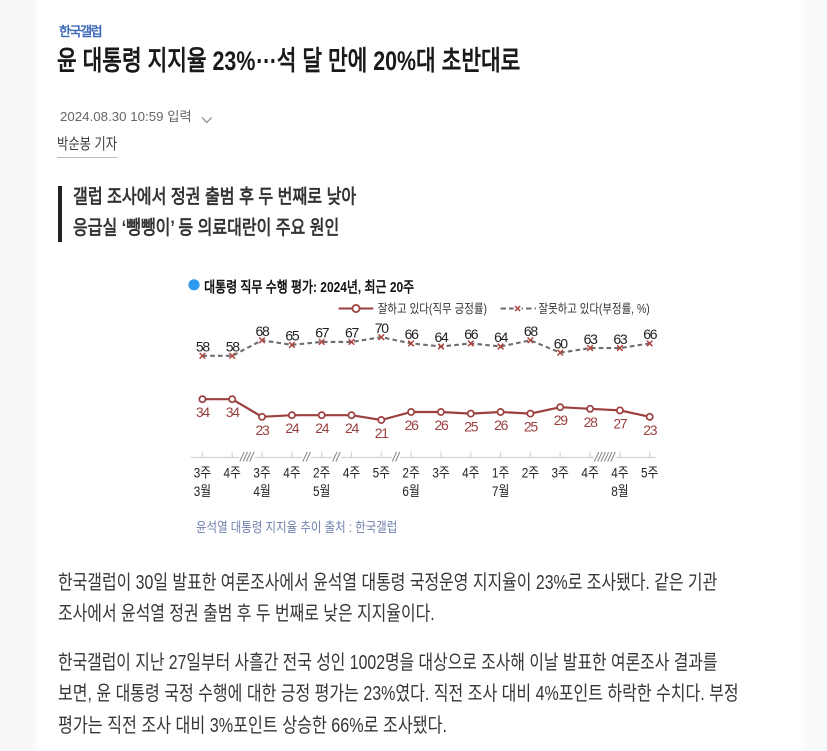  I want to click on svg-text: 5월, so click(321, 491).